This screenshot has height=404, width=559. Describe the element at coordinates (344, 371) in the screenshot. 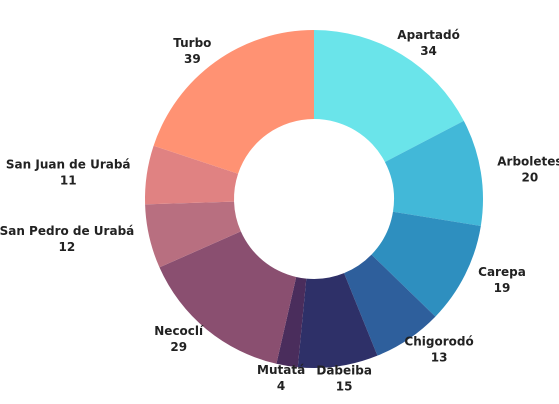

I see `segment-label: Dabeiba` at that location.